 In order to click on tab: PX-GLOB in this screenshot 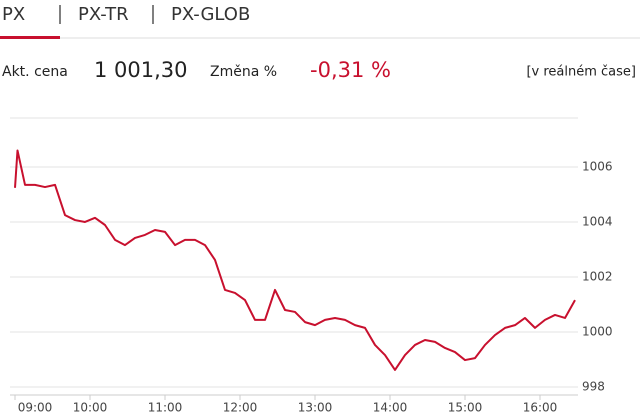, I will do `click(210, 14)`.